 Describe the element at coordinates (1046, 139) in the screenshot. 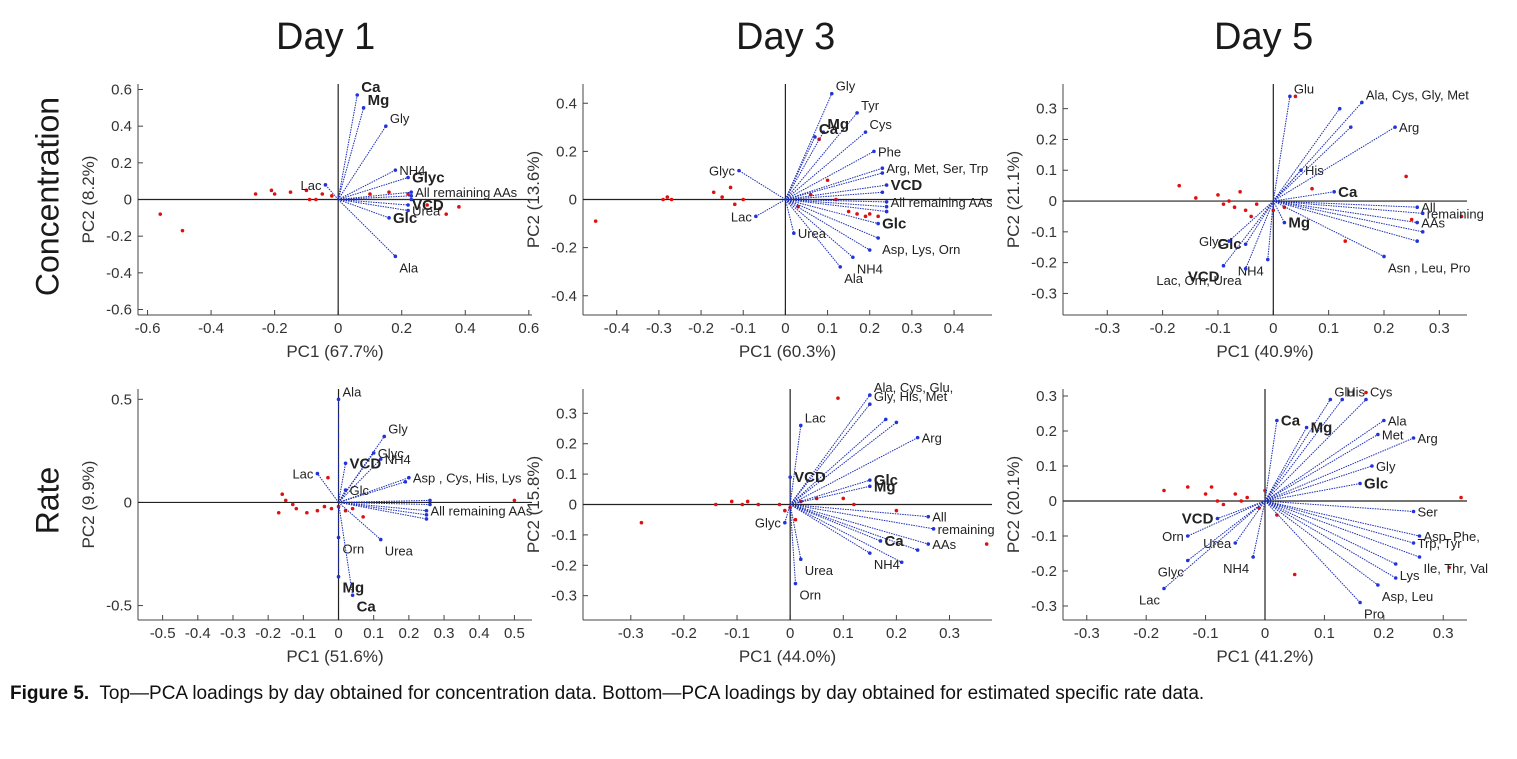

I see `chart2-ytick-label-5: 0.2` at that location.